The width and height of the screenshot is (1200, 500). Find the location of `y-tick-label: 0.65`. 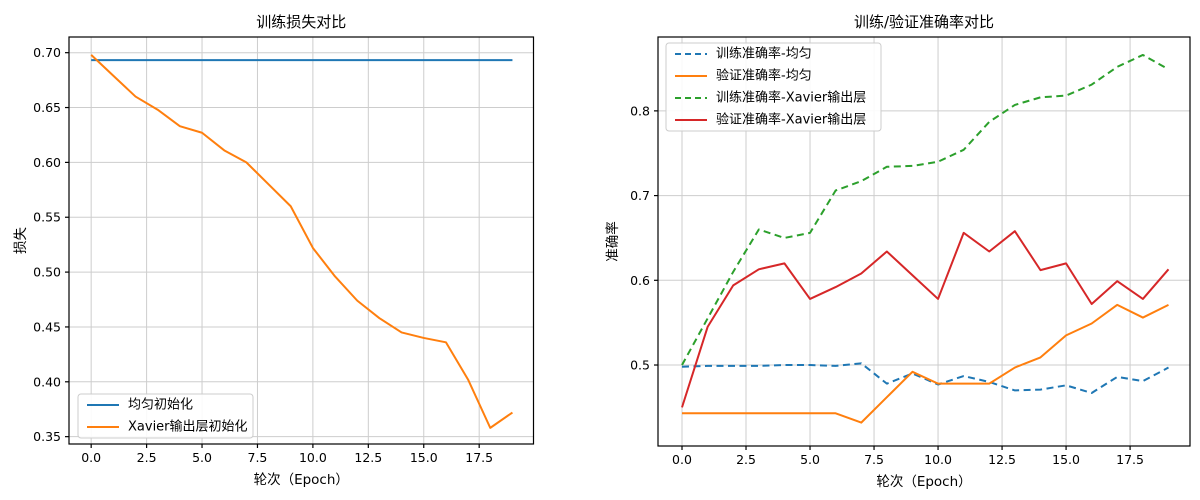

y-tick-label: 0.65 is located at coordinates (47, 107).